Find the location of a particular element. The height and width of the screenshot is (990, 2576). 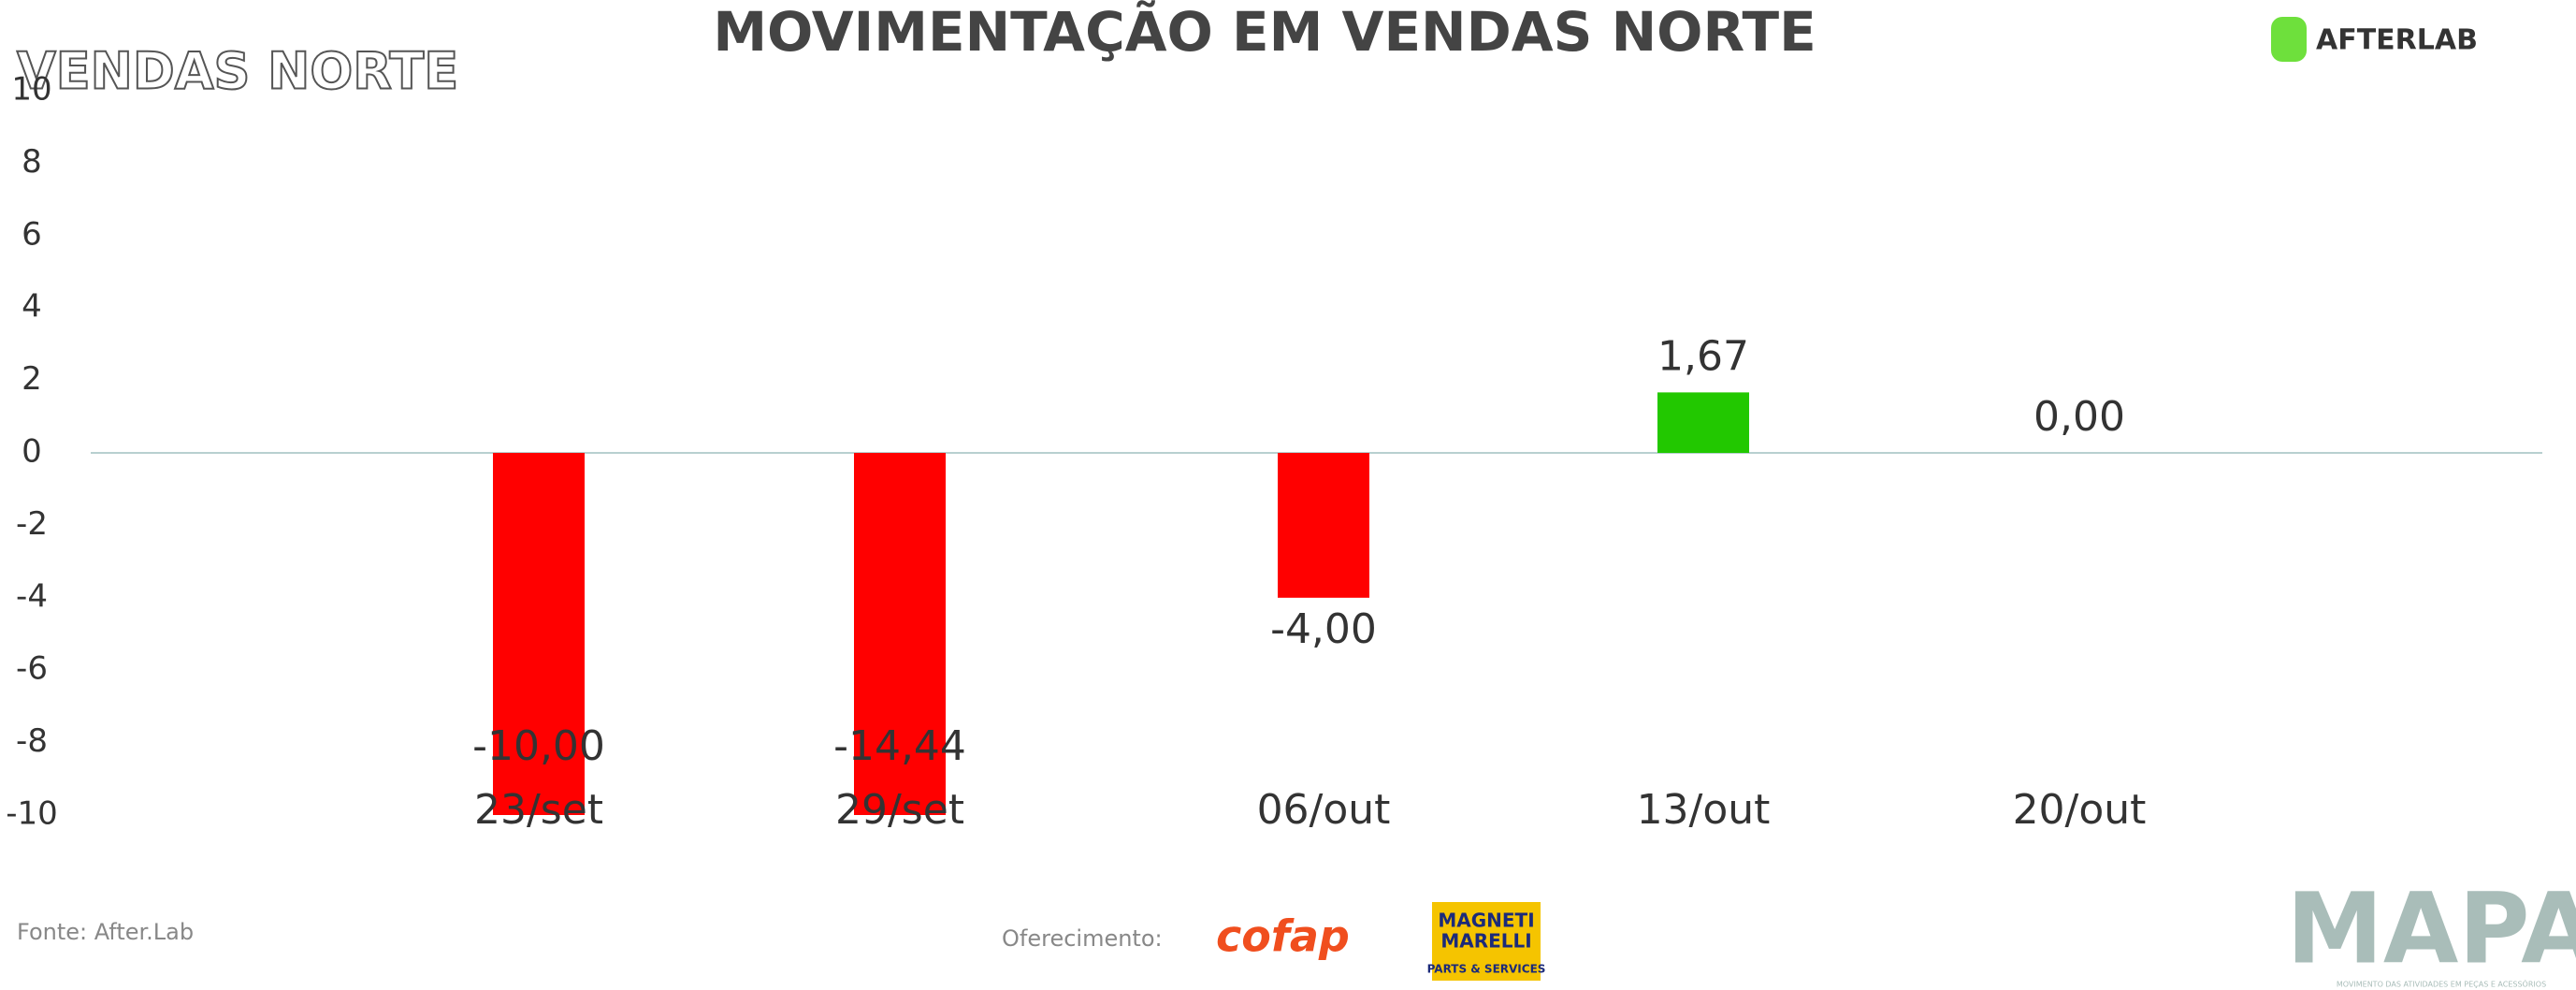

sponsor-cofap: cofap is located at coordinates (1283, 936).